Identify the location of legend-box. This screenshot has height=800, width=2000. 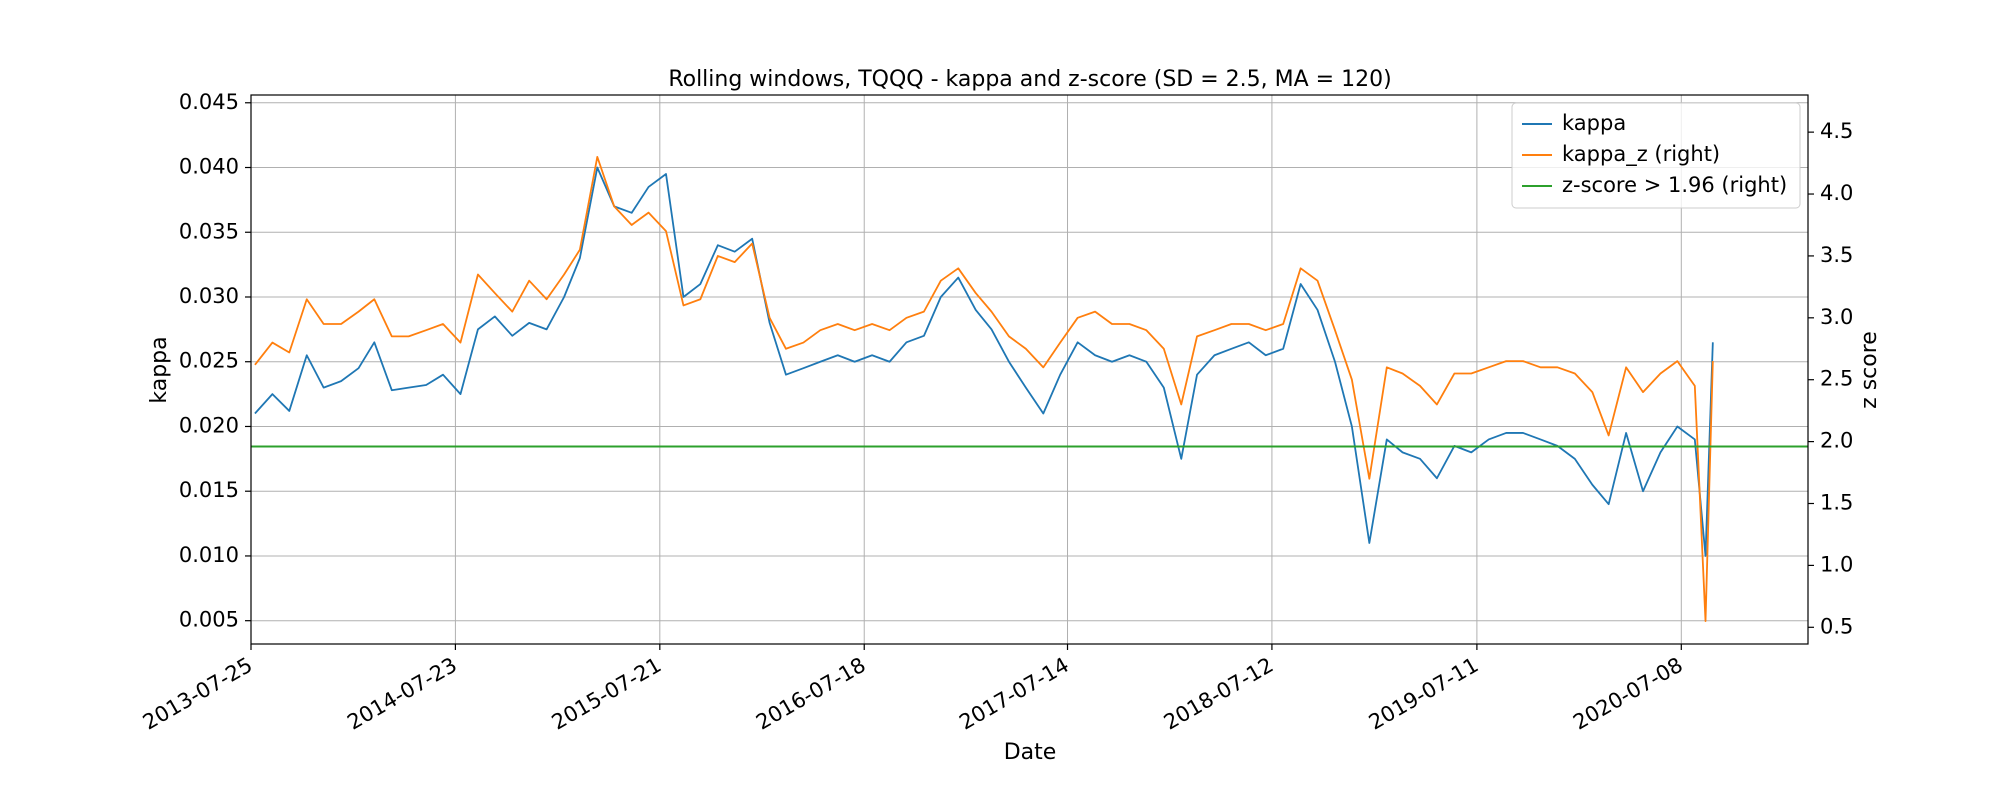
(1656, 155).